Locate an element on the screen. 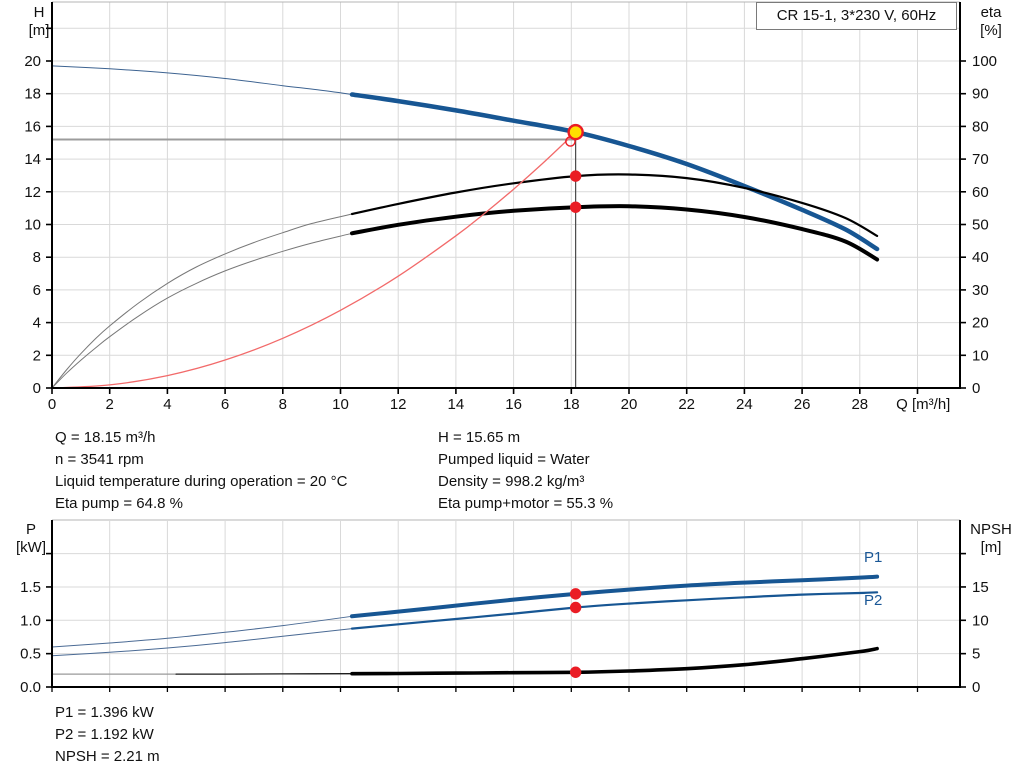  p2-lead-curve is located at coordinates (202, 642).